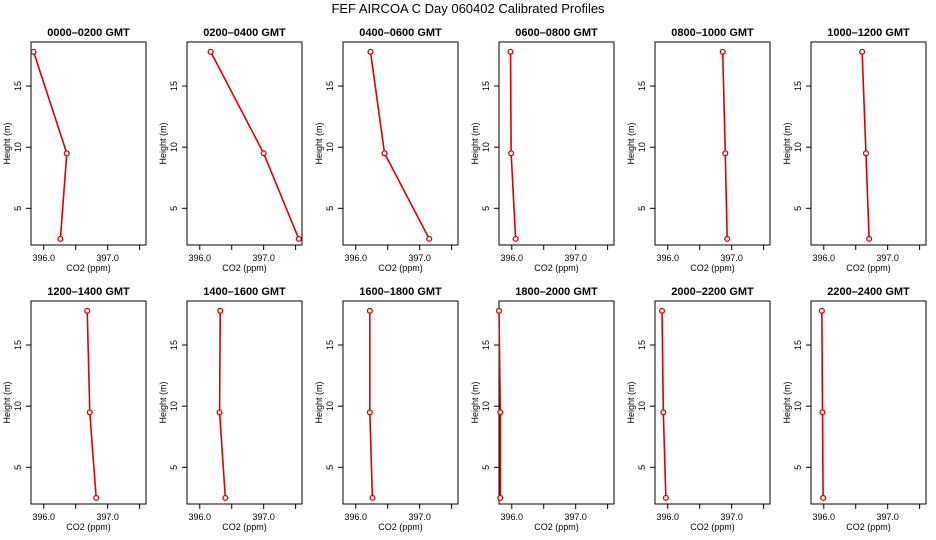 This screenshot has height=540, width=936. What do you see at coordinates (887, 517) in the screenshot?
I see `panel-12-xtick-label: 397.0` at bounding box center [887, 517].